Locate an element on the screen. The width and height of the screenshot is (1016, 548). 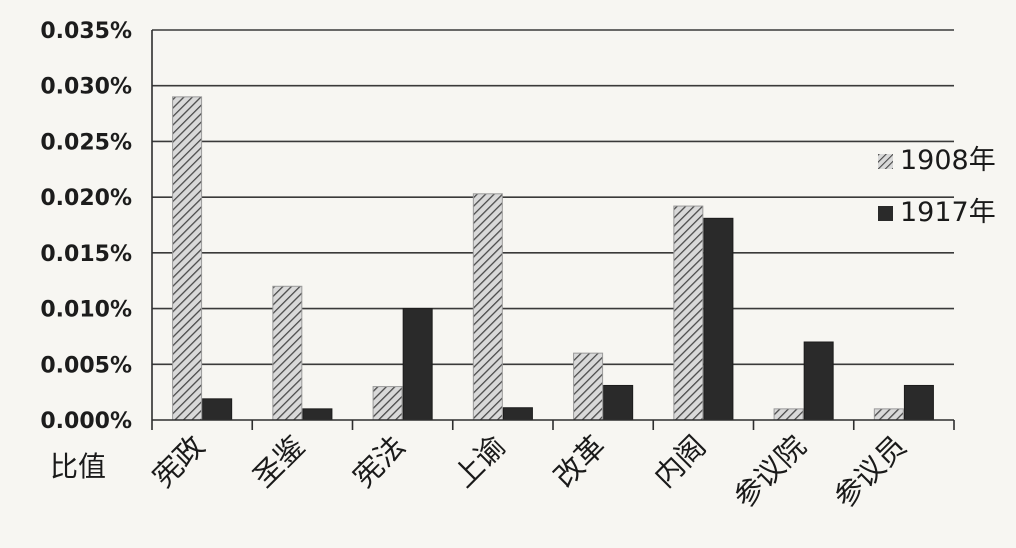
y-tick-label: 0.000% is located at coordinates (86, 421).